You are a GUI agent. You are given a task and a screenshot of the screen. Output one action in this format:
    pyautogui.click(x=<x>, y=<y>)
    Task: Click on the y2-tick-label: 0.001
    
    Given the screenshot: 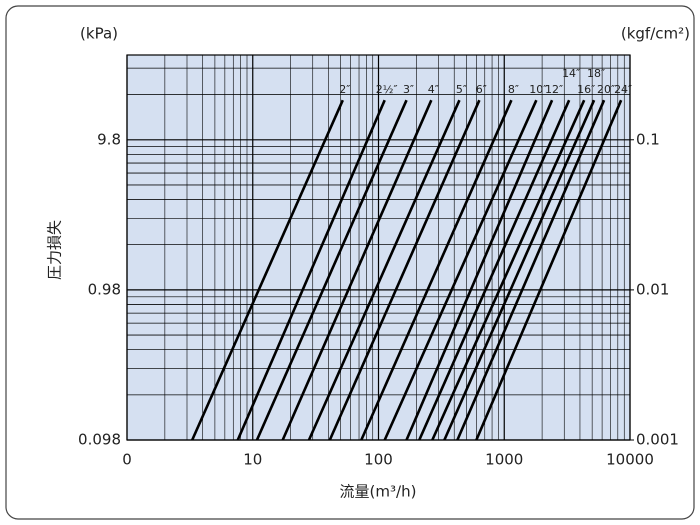 What is the action you would take?
    pyautogui.click(x=657, y=440)
    